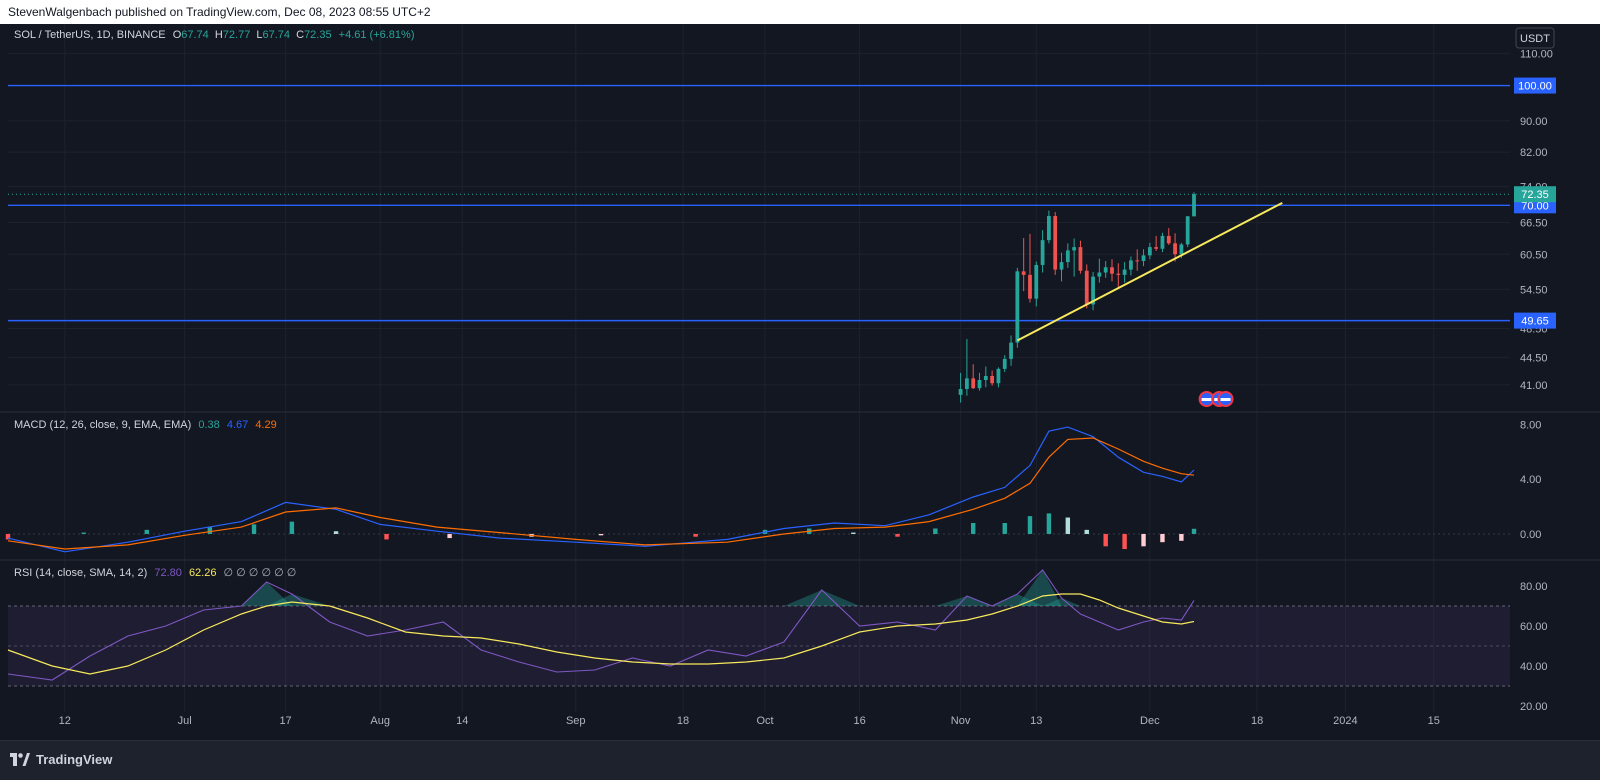 Image resolution: width=1600 pixels, height=780 pixels. Describe the element at coordinates (749, 721) in the screenshot. I see `time-axis: 12 Jul 17 Aug 14 Sep 18 Oct 16 Nov 13 Dec 18 2024 15` at that location.